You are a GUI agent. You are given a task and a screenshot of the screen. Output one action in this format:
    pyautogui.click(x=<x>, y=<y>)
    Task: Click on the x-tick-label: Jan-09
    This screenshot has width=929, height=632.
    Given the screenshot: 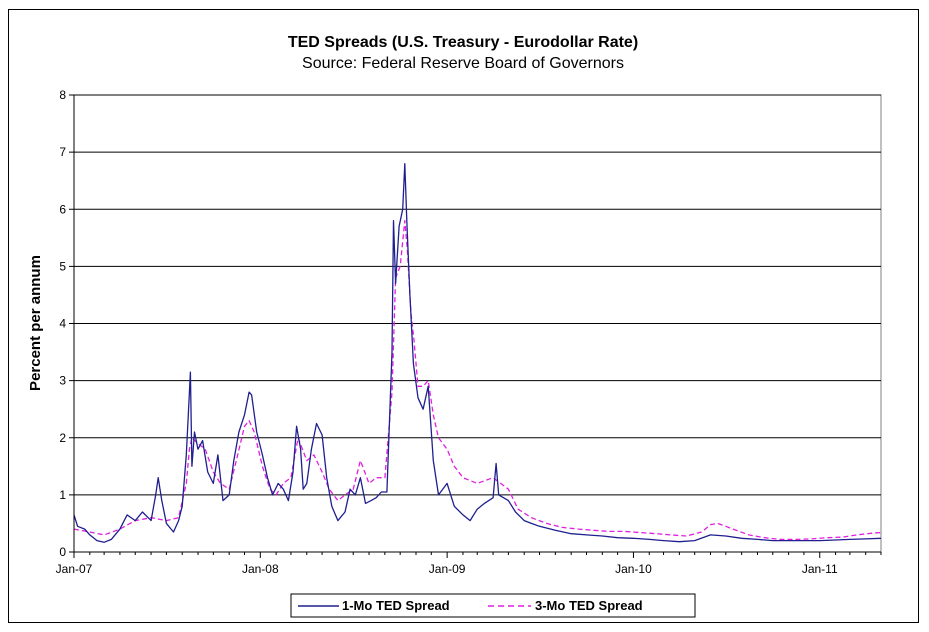 What is the action you would take?
    pyautogui.click(x=447, y=569)
    